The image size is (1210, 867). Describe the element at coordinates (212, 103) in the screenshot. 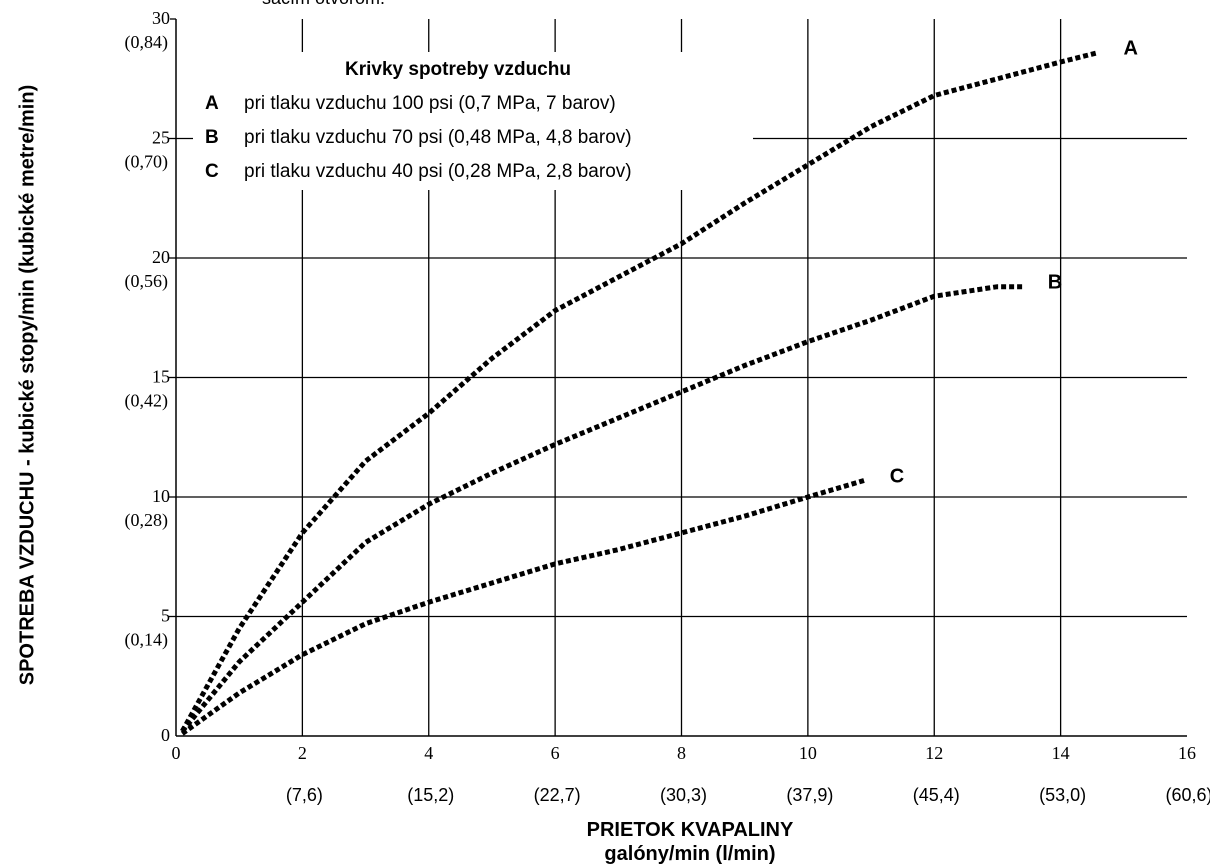

I see `legend-key-A: A` at that location.